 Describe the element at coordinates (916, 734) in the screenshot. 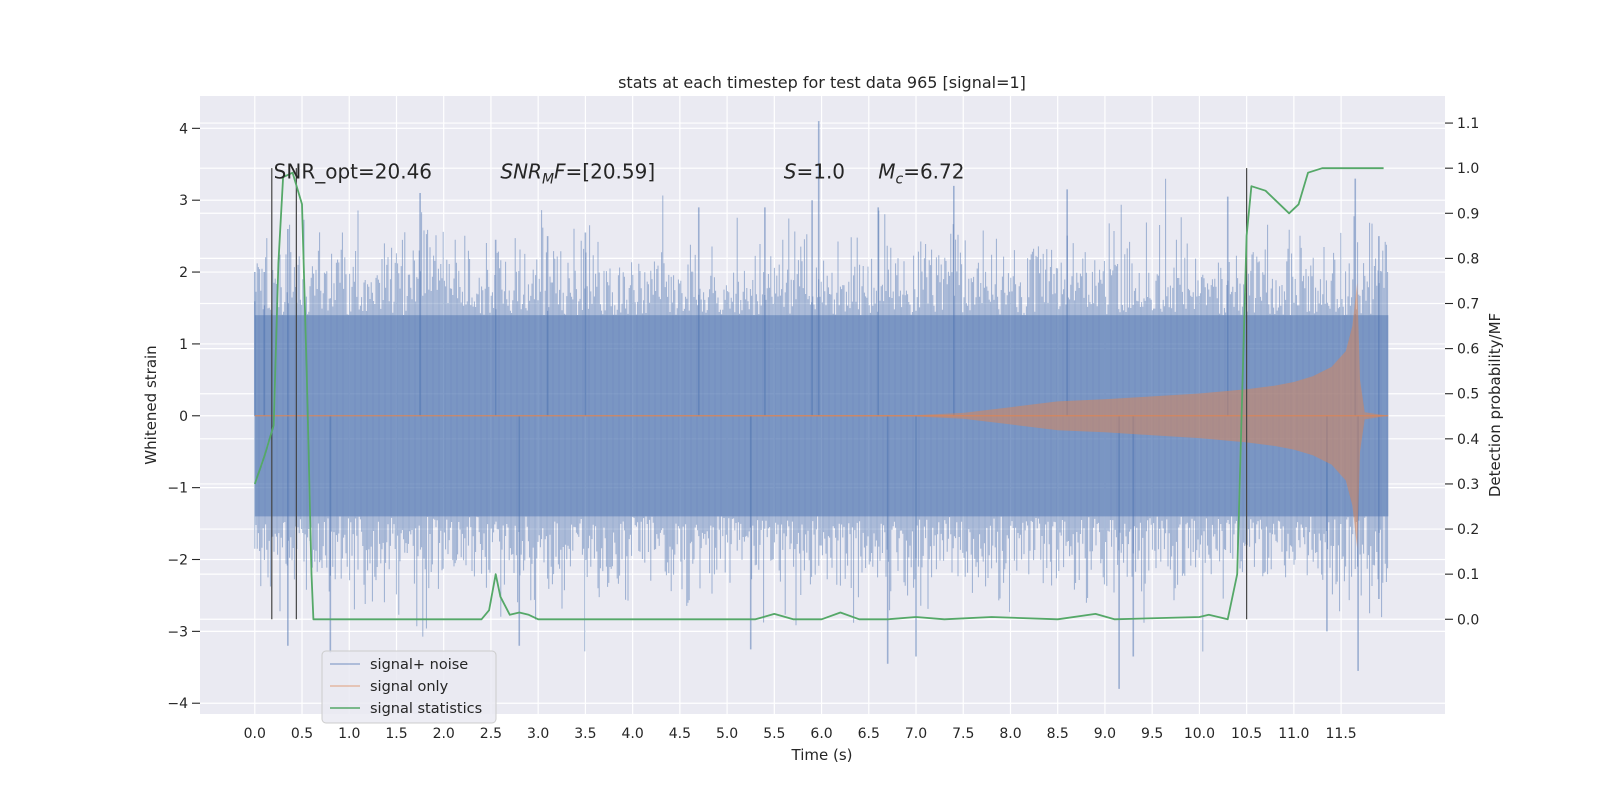

I see `x-tick-label-7.0: 7.0` at that location.